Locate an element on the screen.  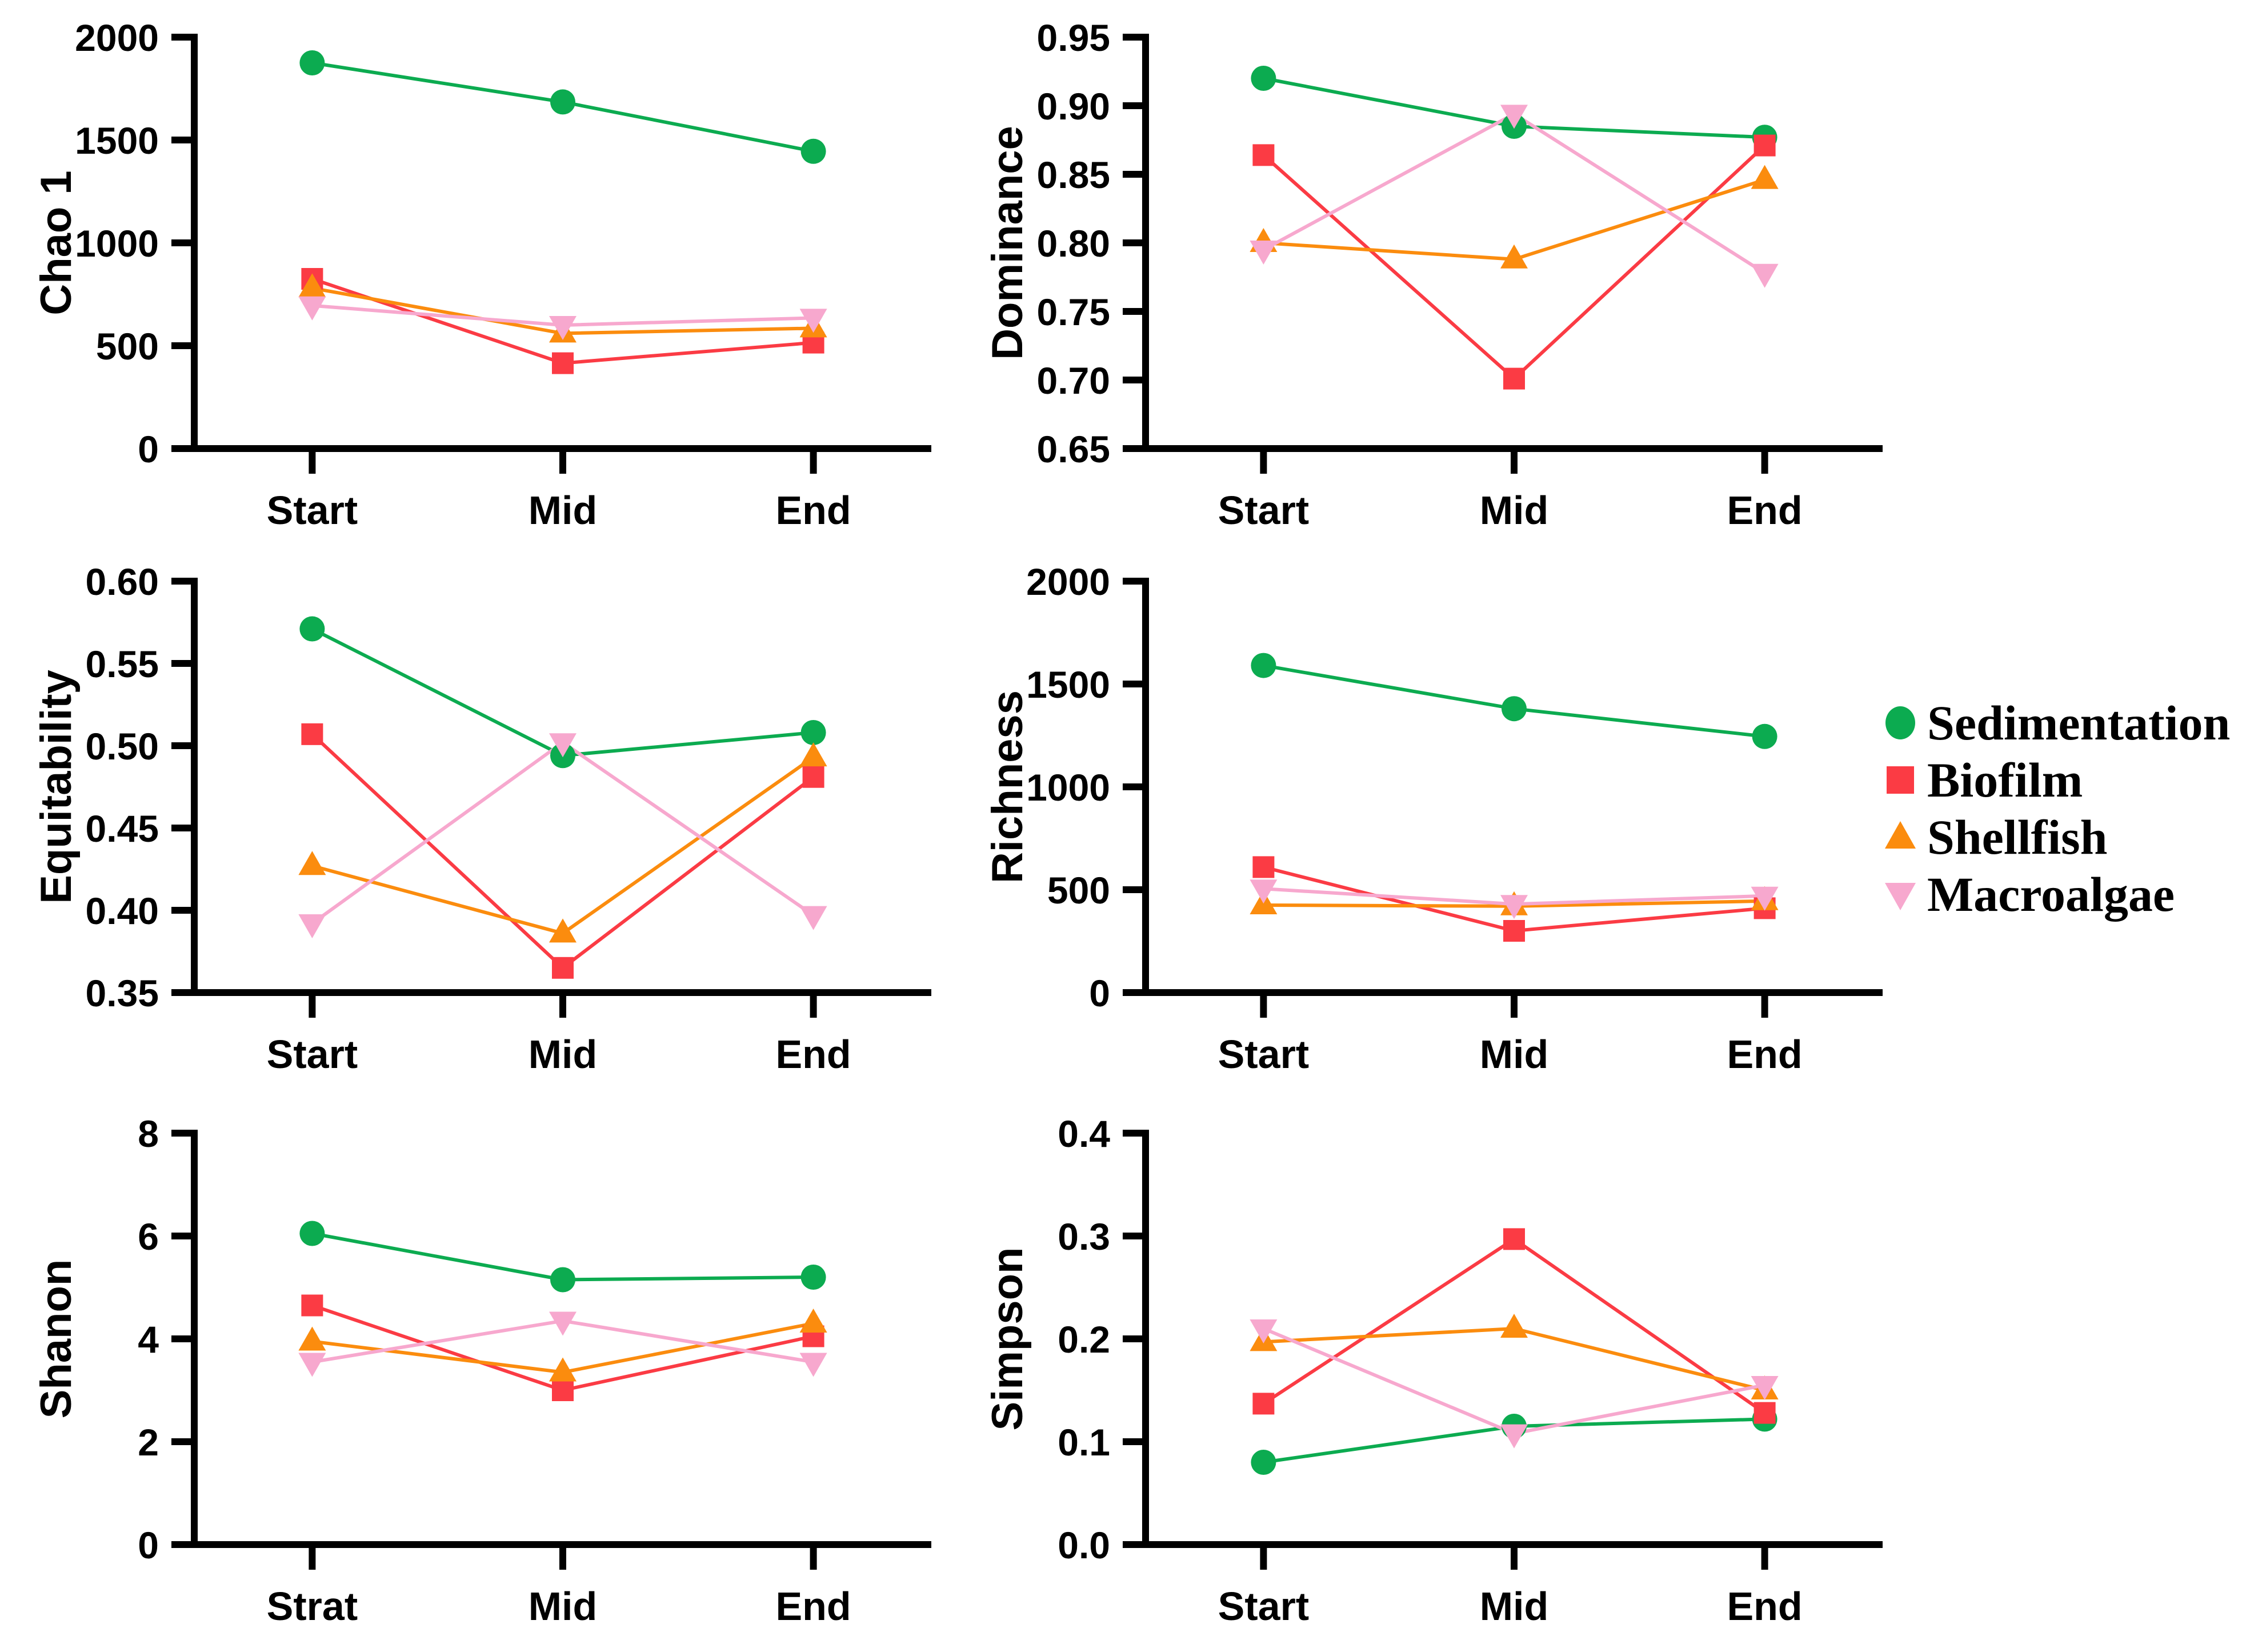
series-line-shellfish is located at coordinates (563, 845).